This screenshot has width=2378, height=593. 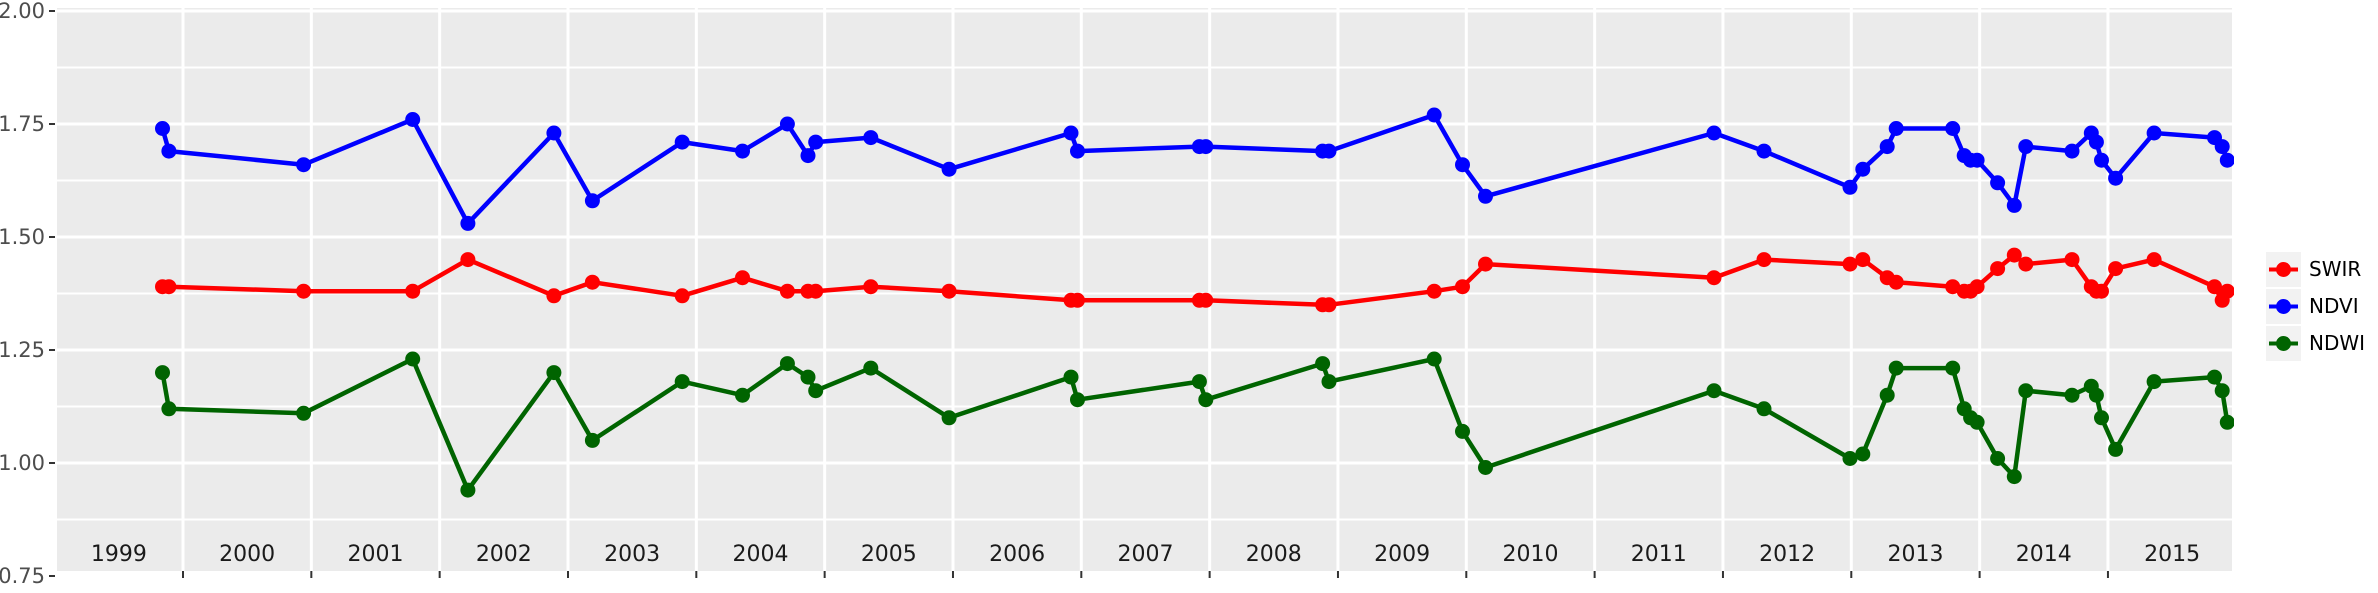 I want to click on legend-label-ndvi: NDVI, so click(x=2334, y=306).